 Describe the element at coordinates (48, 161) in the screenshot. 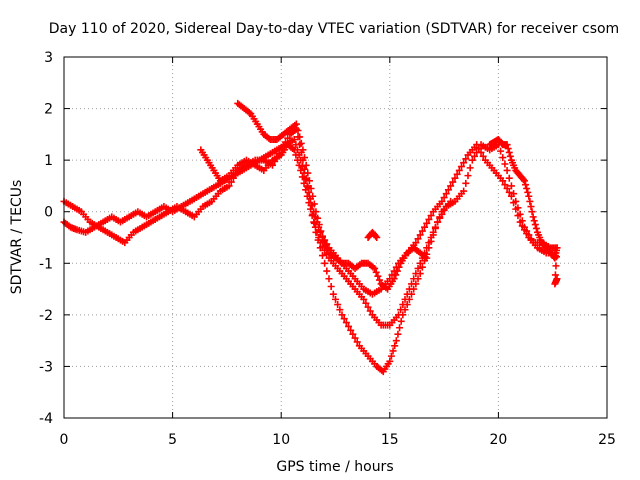

I see `y-tick-label: 1` at that location.